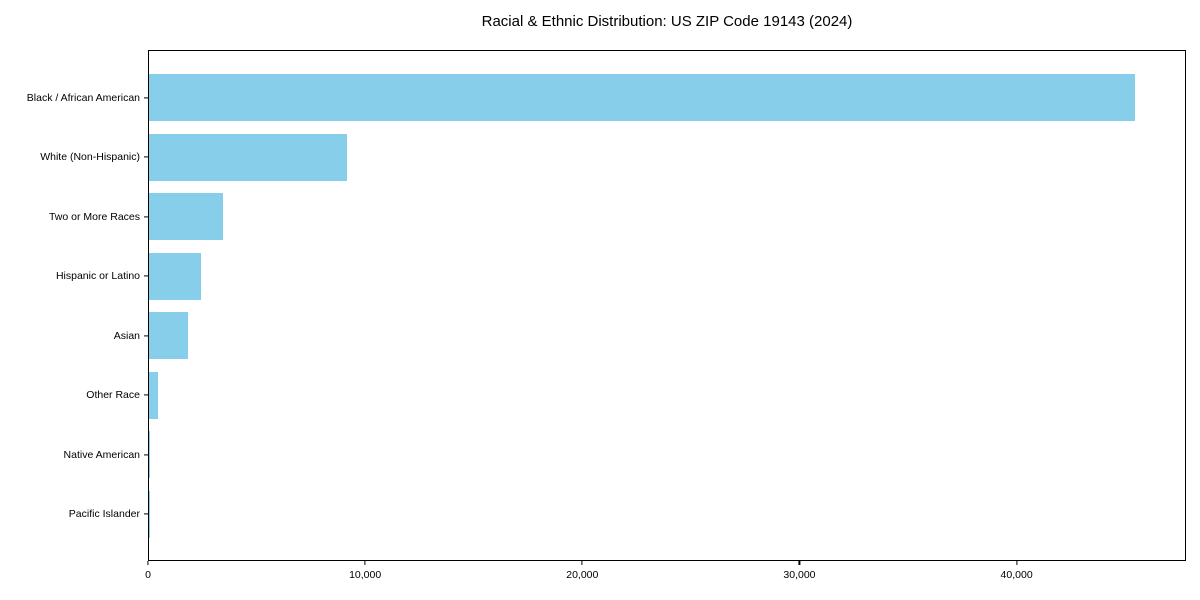 The height and width of the screenshot is (600, 1200). Describe the element at coordinates (101, 454) in the screenshot. I see `y-axis-label: Native American` at that location.